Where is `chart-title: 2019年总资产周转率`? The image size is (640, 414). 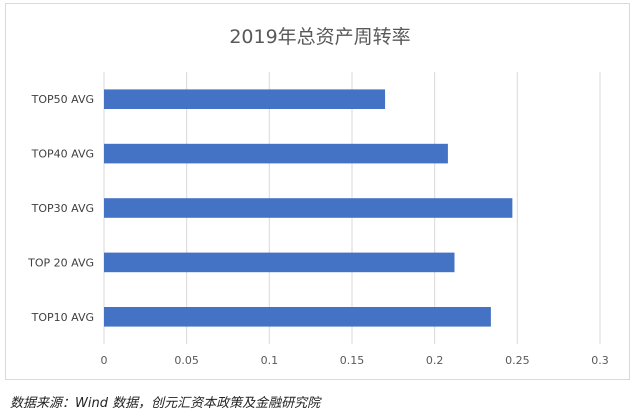 chart-title: 2019年总资产周转率 is located at coordinates (320, 37).